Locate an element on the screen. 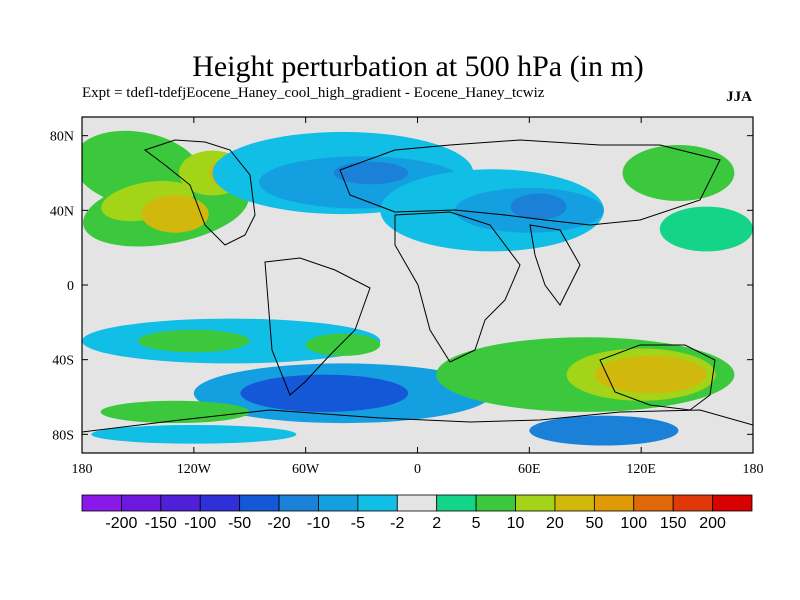 This screenshot has width=800, height=600. season-label: JJA is located at coordinates (739, 97).